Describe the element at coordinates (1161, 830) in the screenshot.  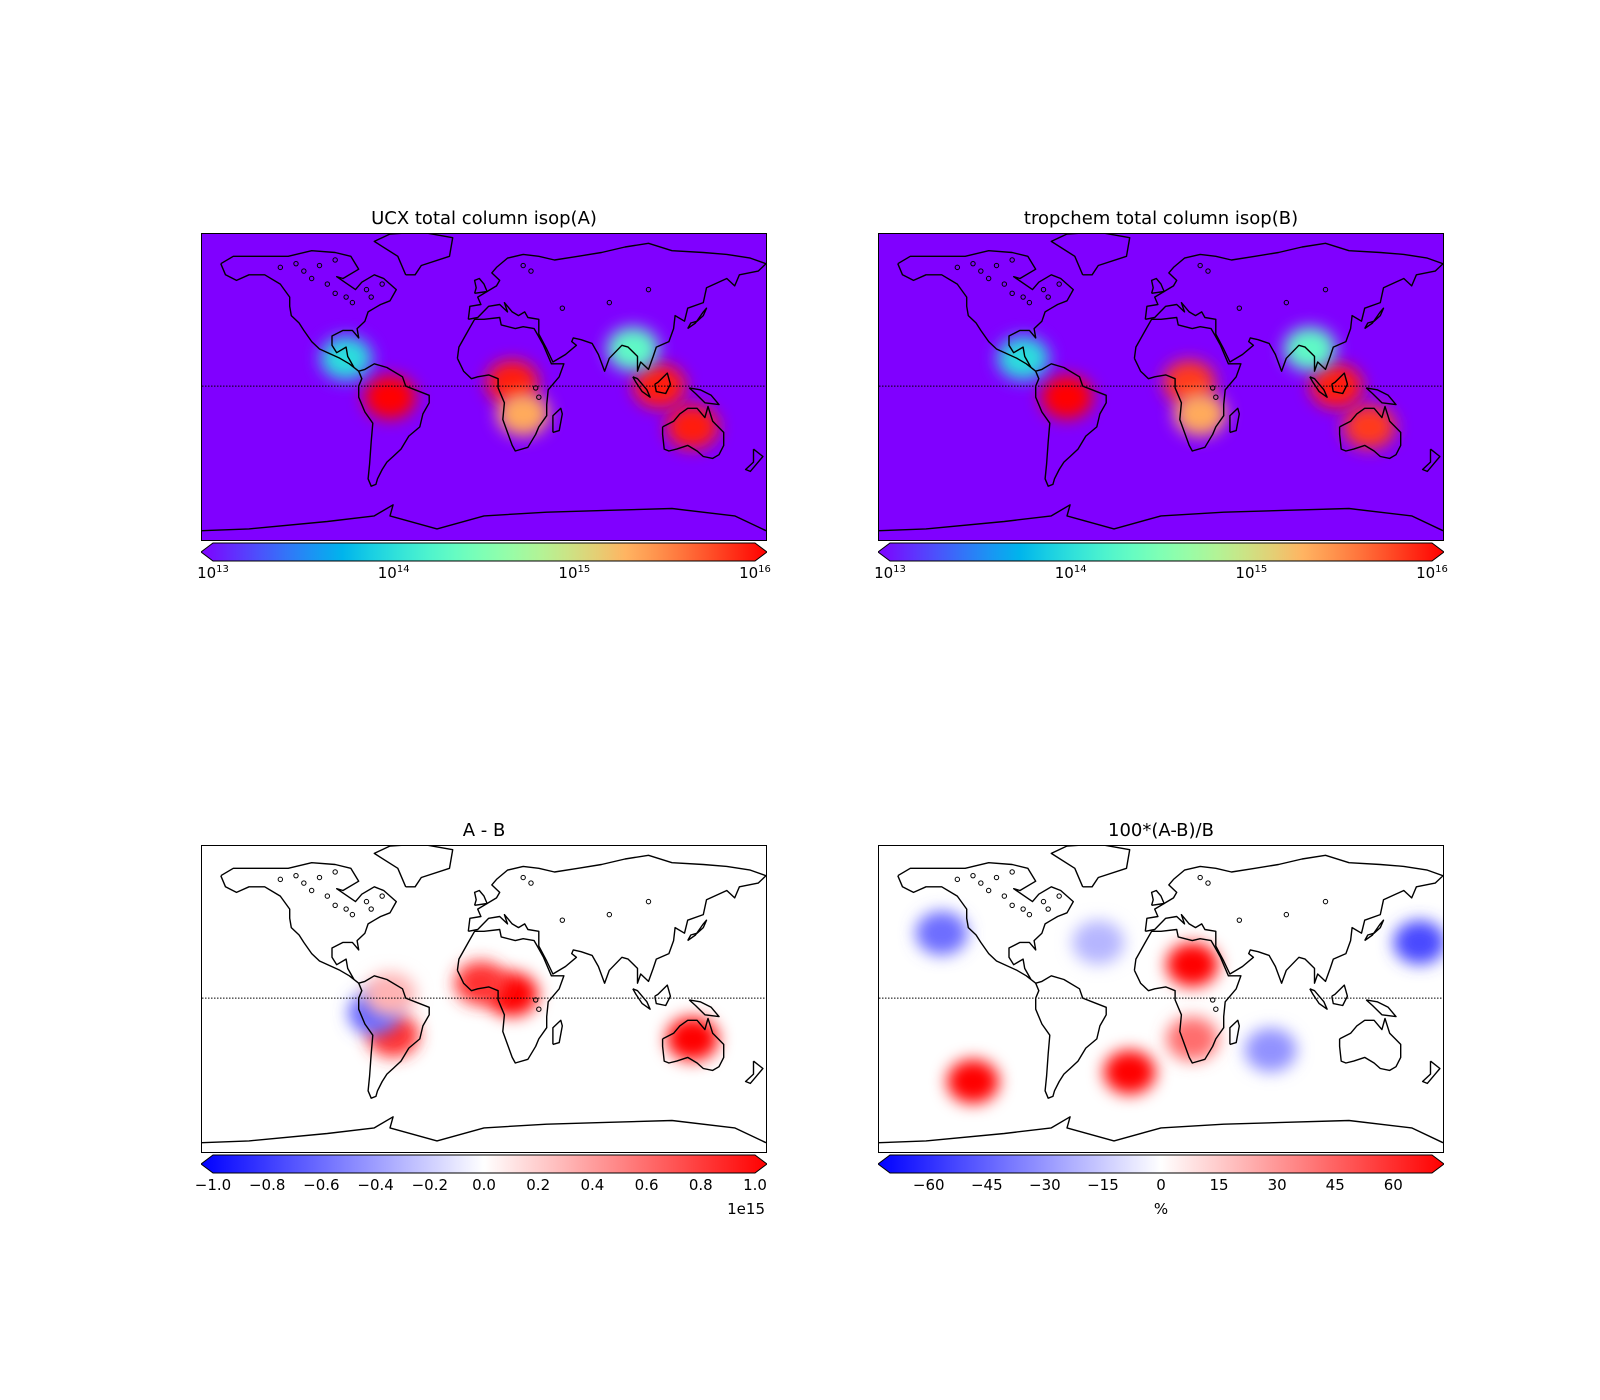
I see `panel-title: 100*(A-B)/B` at that location.